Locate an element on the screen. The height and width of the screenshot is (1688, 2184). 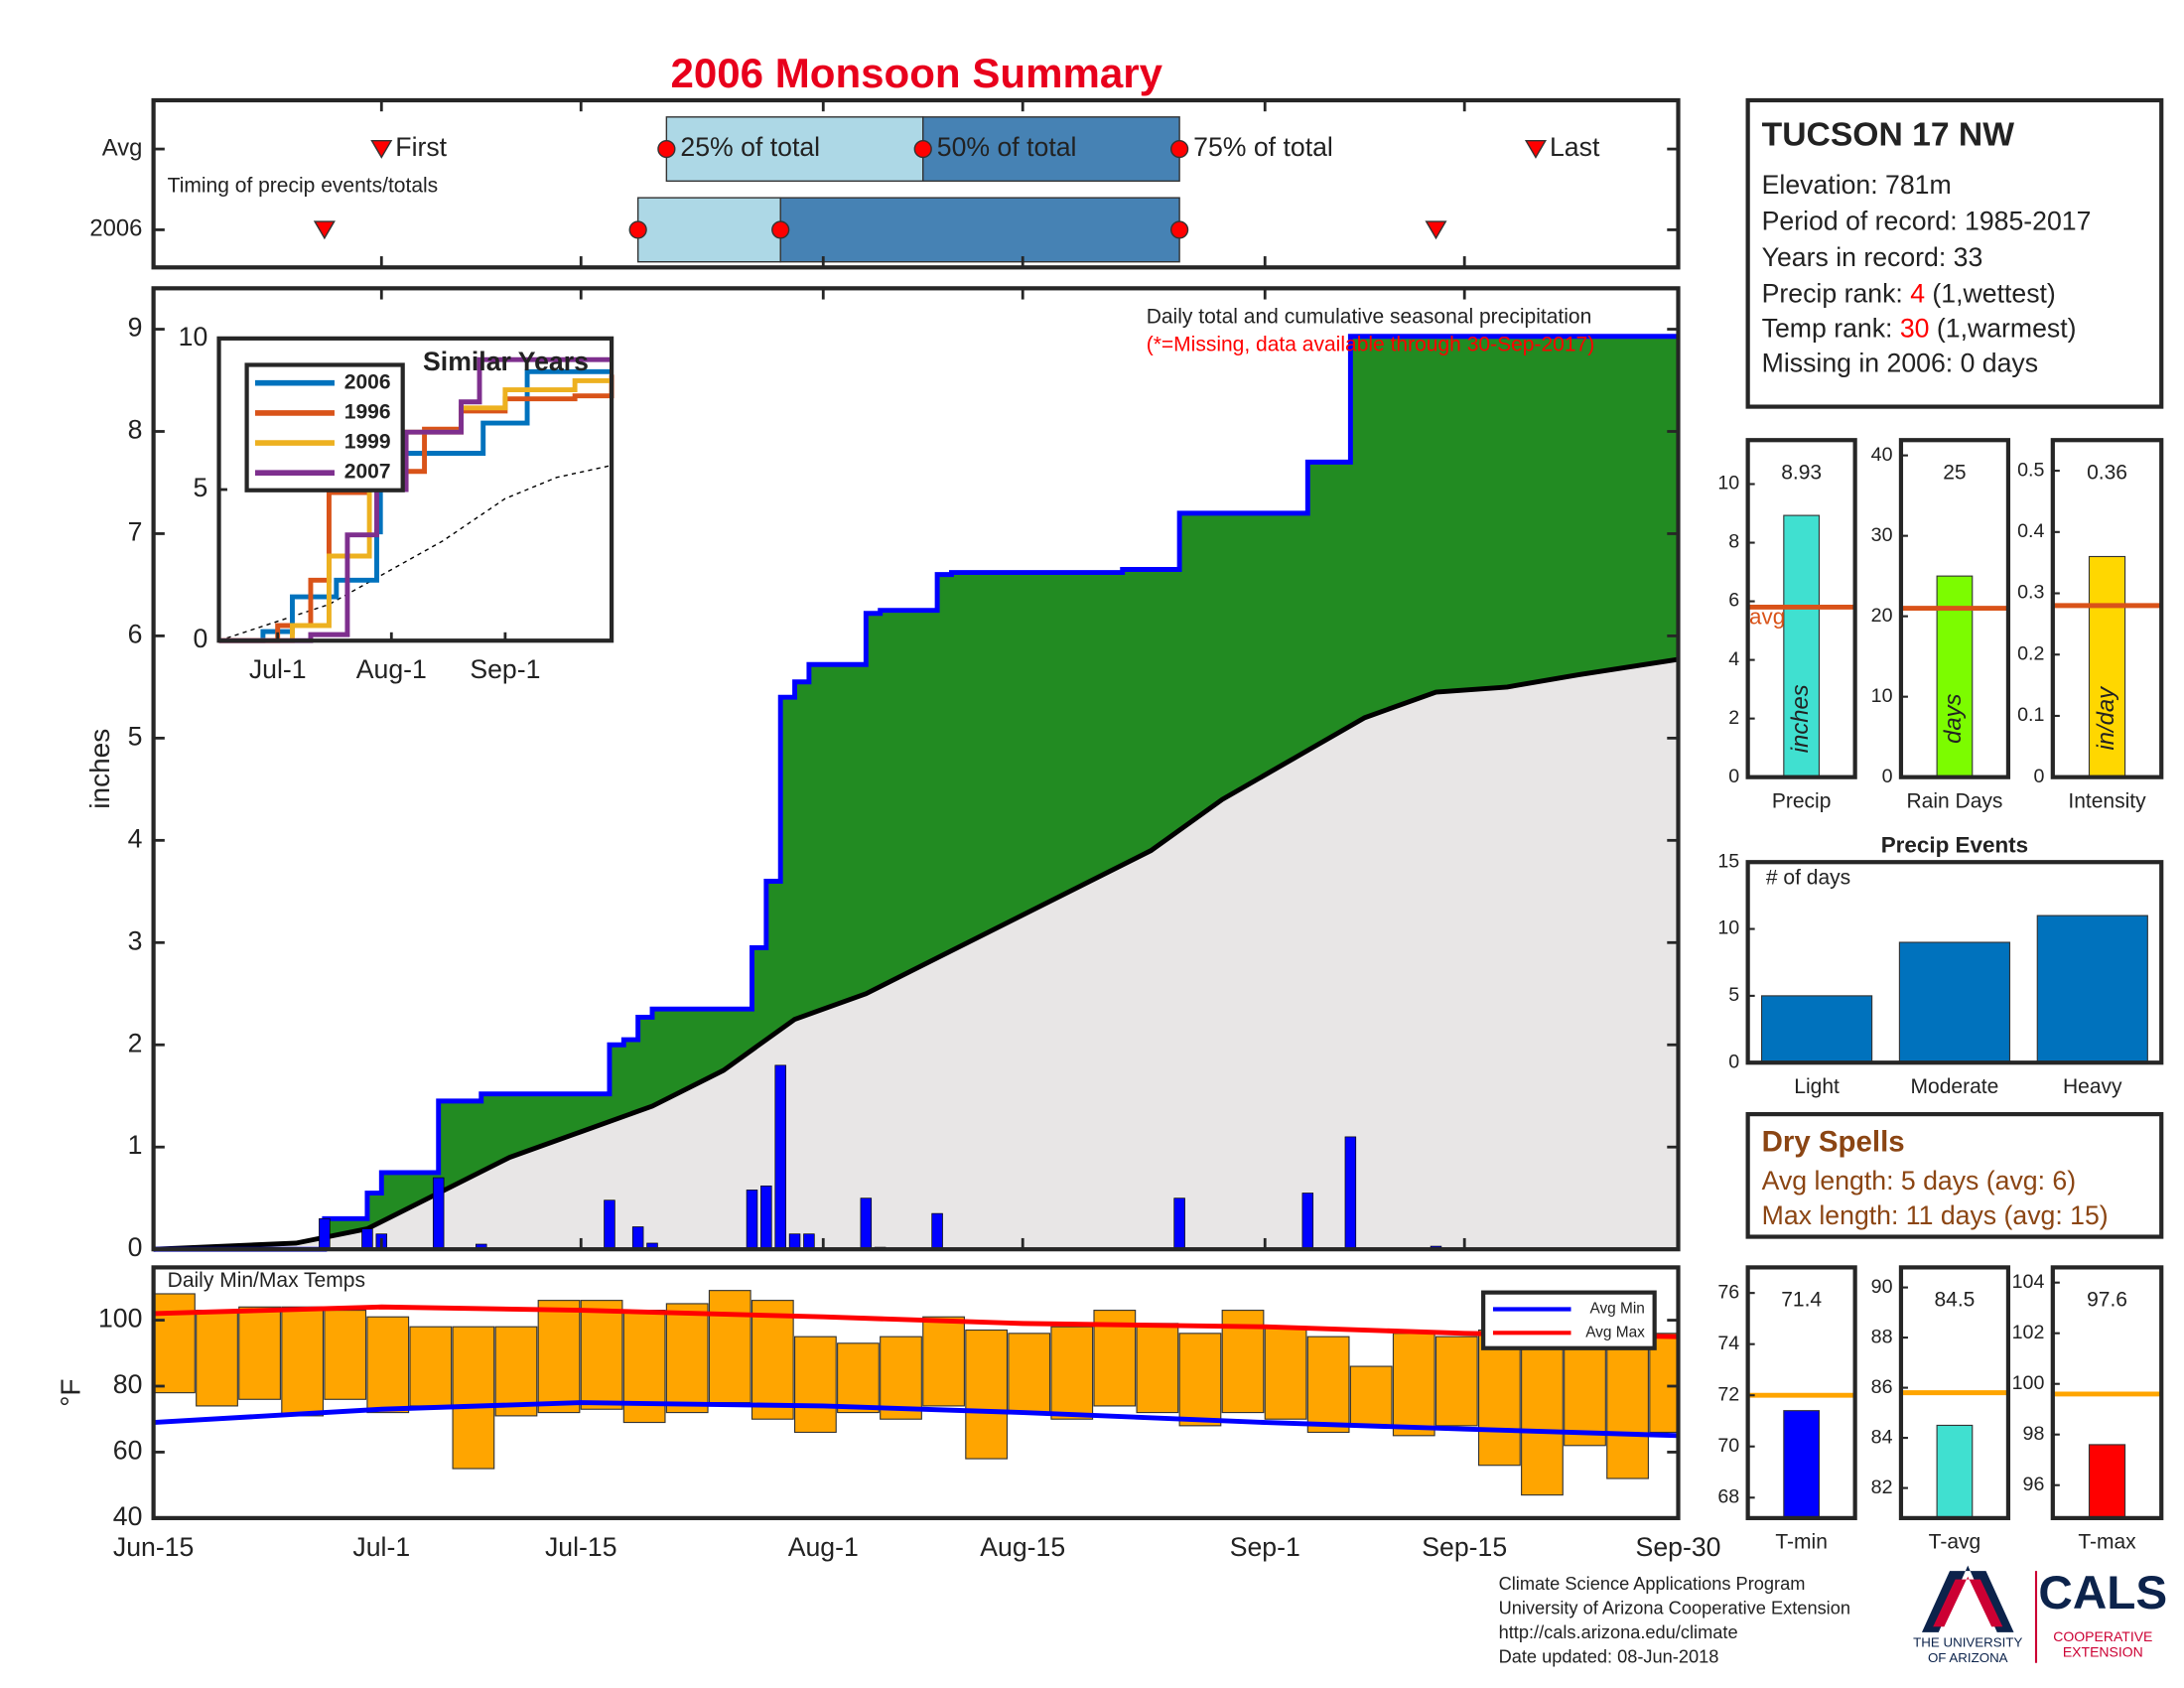
y-tick-label: 0.3 is located at coordinates (2030, 593).